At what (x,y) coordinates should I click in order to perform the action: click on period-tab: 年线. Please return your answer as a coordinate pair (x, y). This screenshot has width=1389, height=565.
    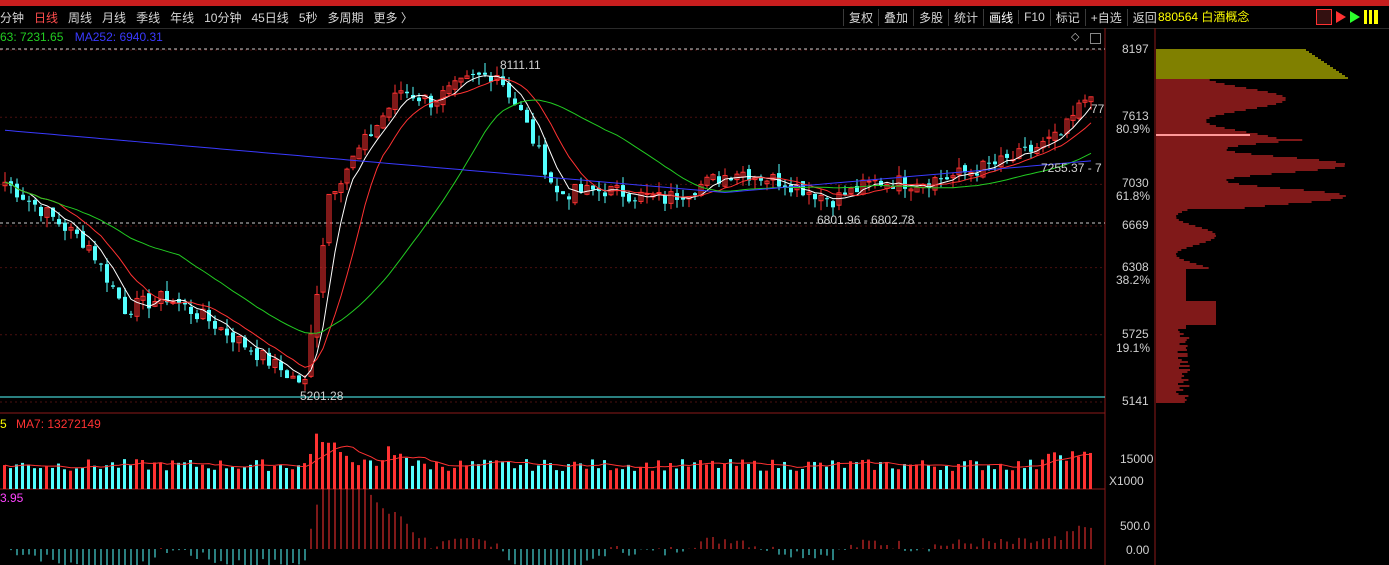
    Looking at the image, I should click on (182, 17).